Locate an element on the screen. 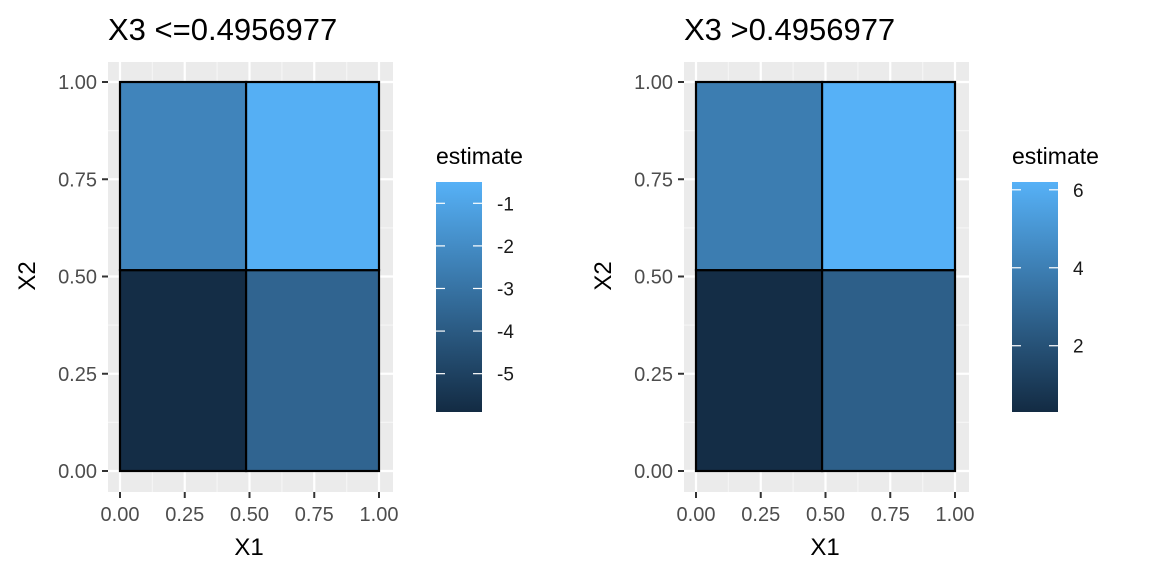  legend-tick-label: 6 is located at coordinates (1078, 191).